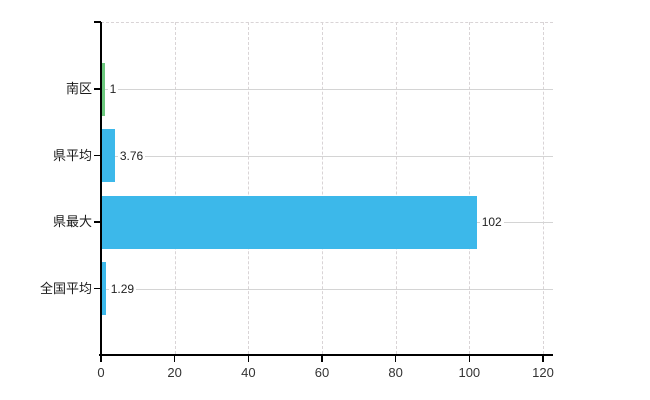 The width and height of the screenshot is (650, 400). I want to click on category-label: 南区, so click(78, 88).